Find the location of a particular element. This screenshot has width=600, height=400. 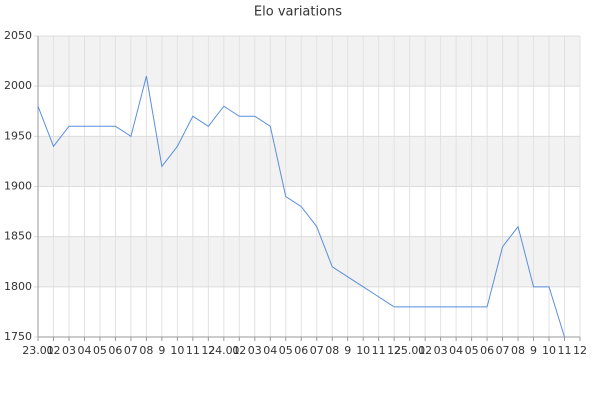

x-tick-label: 25.01 is located at coordinates (410, 350).